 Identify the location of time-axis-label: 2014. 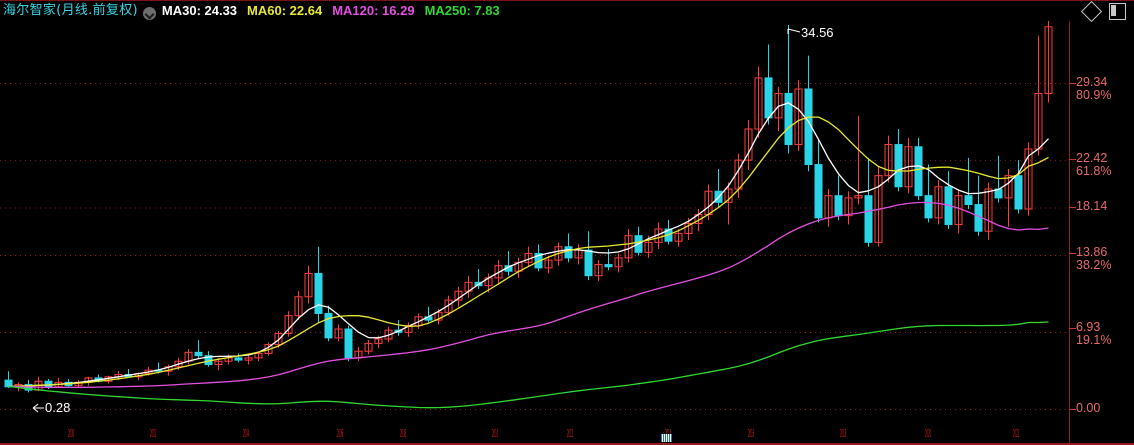
(668, 433).